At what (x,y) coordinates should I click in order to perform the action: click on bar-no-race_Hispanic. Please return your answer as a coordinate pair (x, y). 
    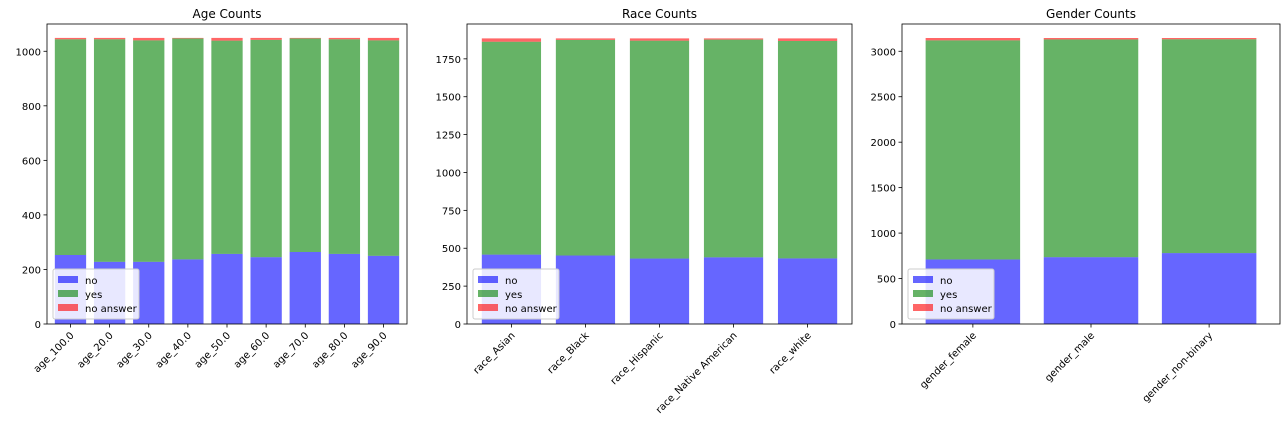
    Looking at the image, I should click on (659, 291).